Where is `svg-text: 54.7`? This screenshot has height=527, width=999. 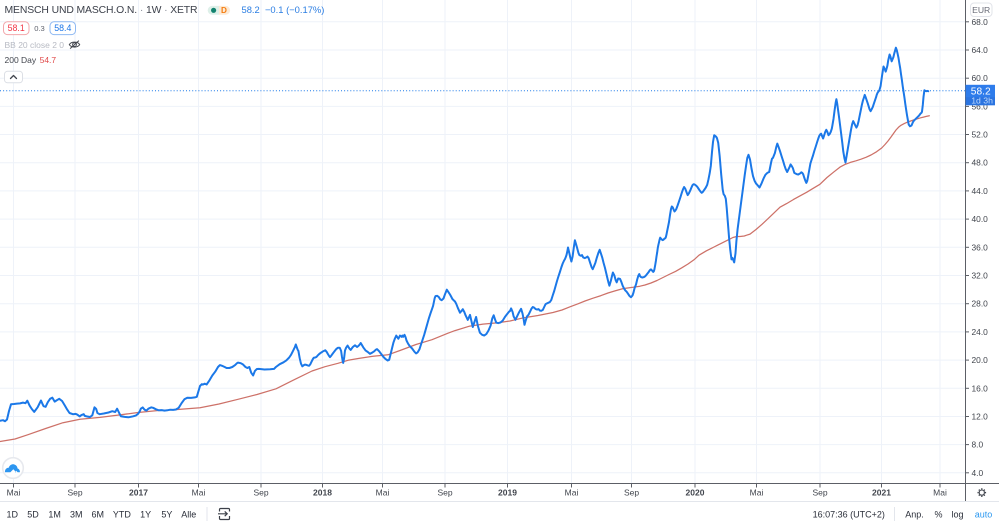 svg-text: 54.7 is located at coordinates (48, 60).